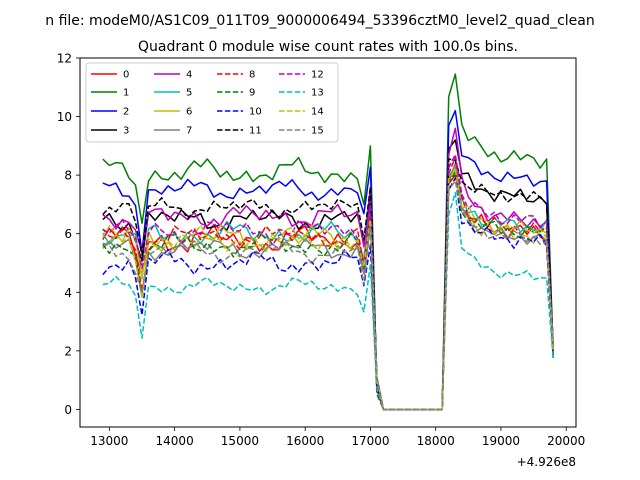  I want to click on y-tick-label: 6, so click(68, 234).